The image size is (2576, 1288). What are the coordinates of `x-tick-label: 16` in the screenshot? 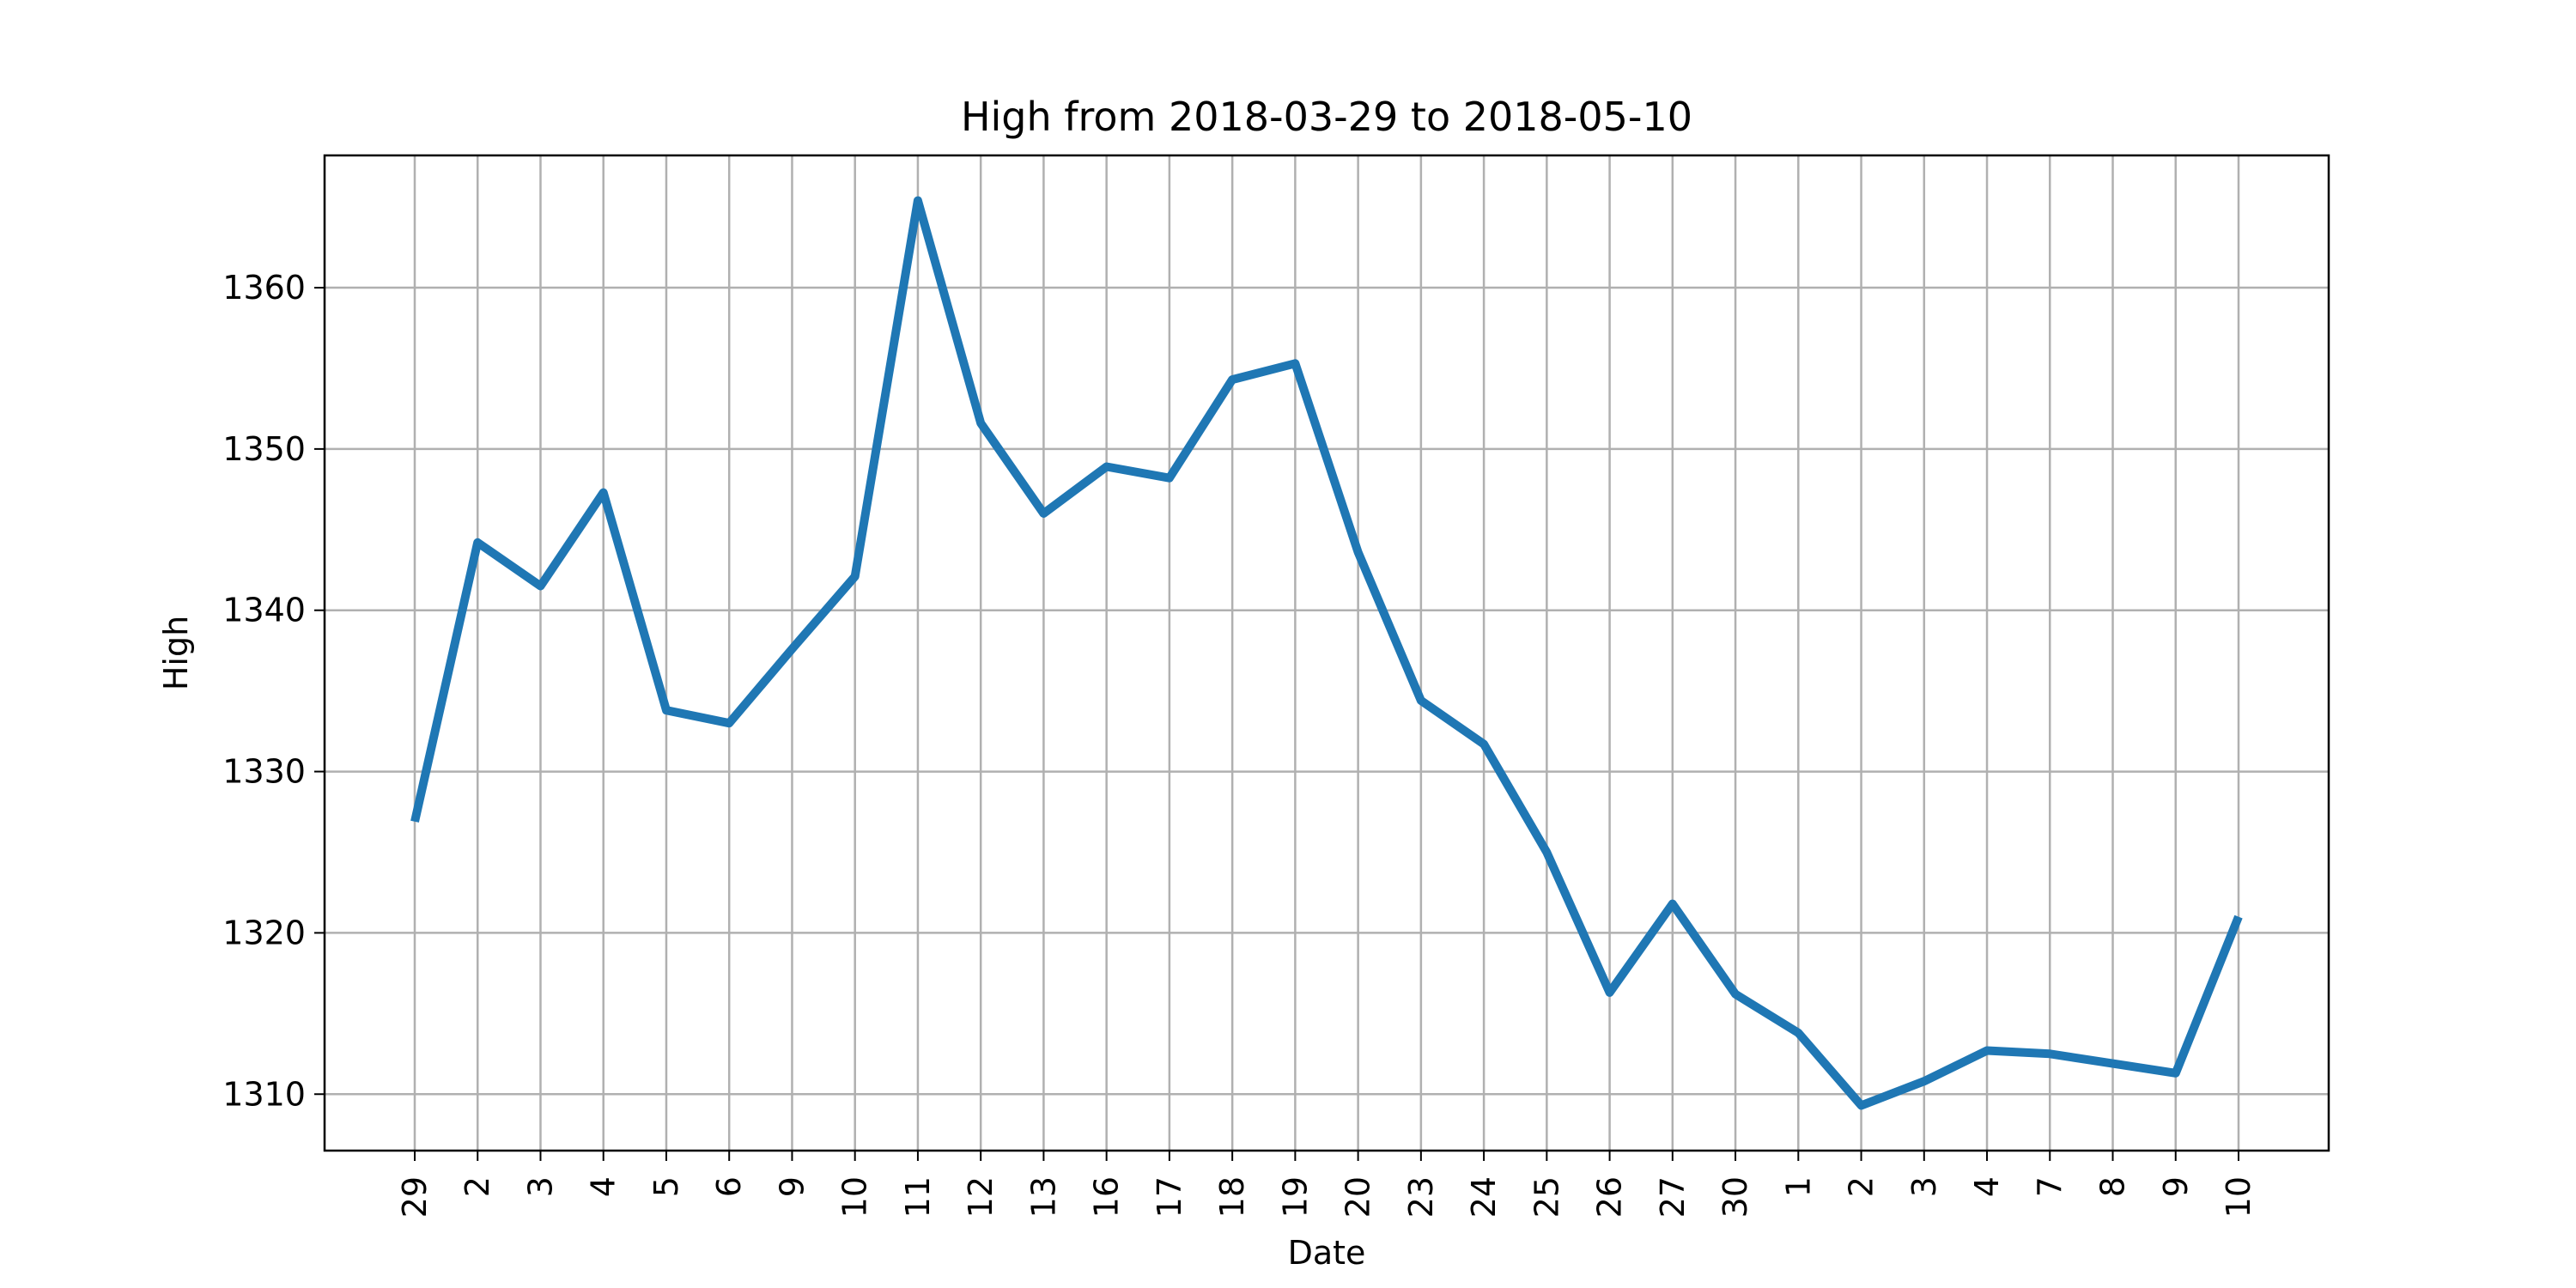 It's located at (1107, 1197).